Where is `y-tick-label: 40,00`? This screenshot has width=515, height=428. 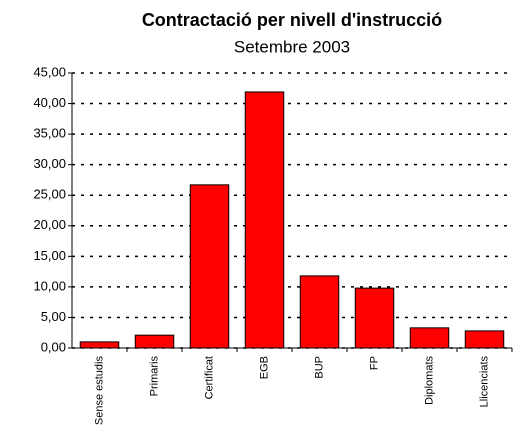
y-tick-label: 40,00 is located at coordinates (49, 102).